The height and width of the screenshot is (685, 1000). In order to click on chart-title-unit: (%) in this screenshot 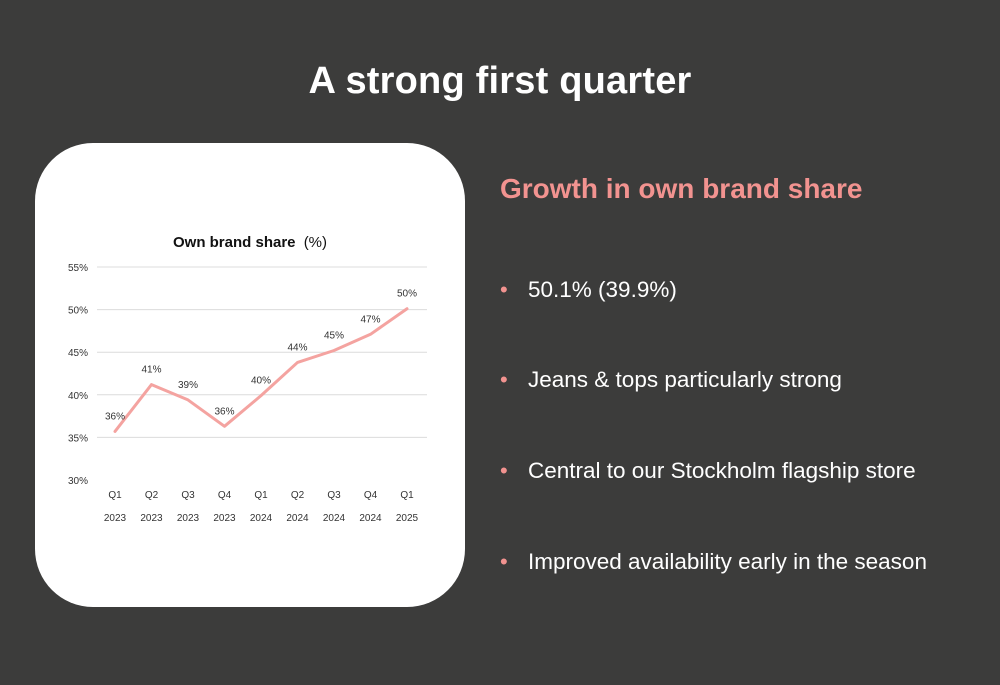, I will do `click(315, 242)`.